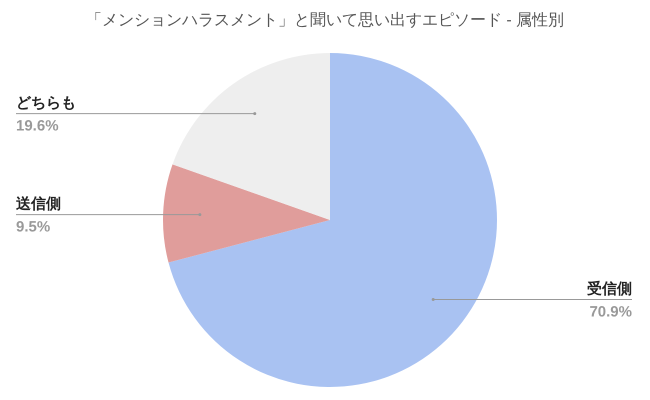 This screenshot has width=650, height=400. I want to click on data-label: 9.5%, so click(33, 227).